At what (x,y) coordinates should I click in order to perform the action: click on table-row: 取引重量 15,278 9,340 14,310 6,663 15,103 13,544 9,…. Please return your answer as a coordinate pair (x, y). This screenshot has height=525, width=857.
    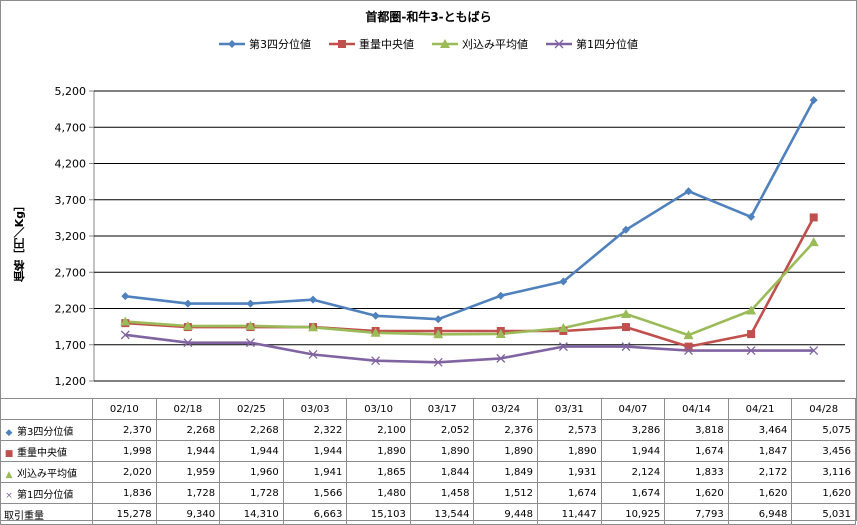
    Looking at the image, I should click on (428, 514).